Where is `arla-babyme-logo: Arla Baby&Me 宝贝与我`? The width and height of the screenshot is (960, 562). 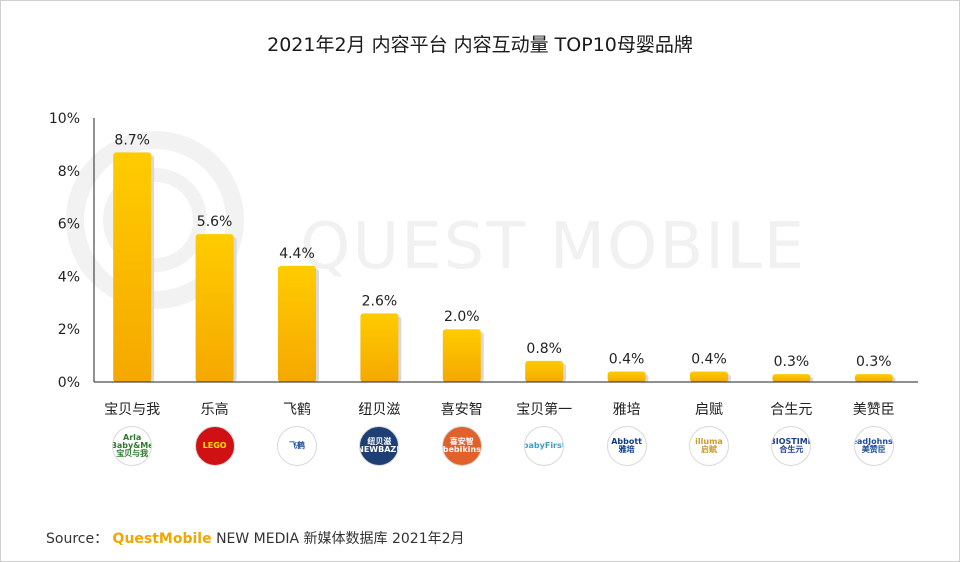
arla-babyme-logo: Arla Baby&Me 宝贝与我 is located at coordinates (132, 446).